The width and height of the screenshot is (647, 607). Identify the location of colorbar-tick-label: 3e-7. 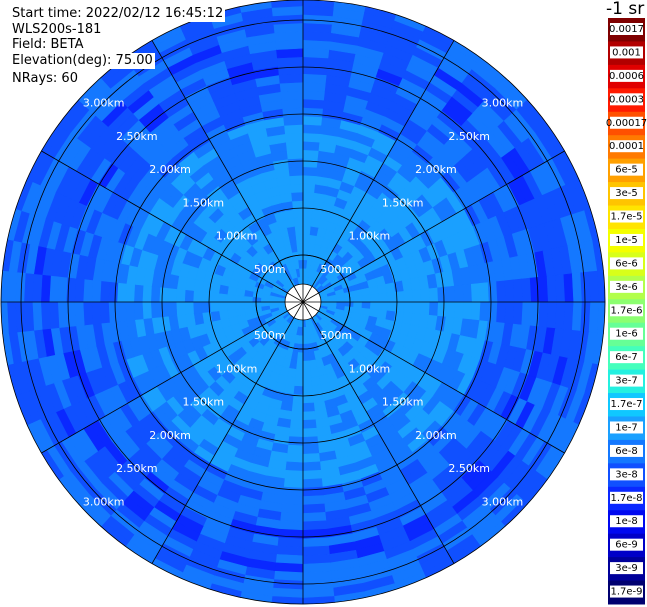
(626, 381).